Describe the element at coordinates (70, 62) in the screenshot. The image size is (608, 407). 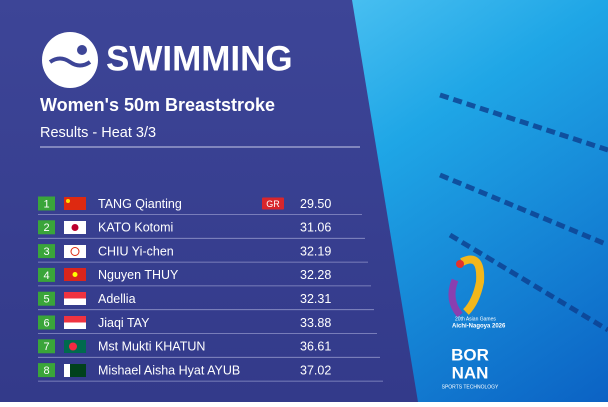
I see `swim-icon-wave` at that location.